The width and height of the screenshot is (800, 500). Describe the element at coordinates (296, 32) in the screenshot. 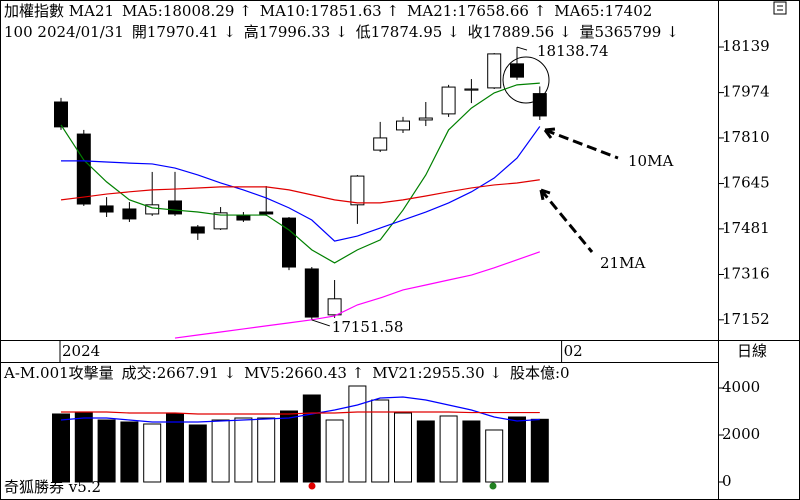

I see `legend-item: 高17996.33 ↓` at that location.